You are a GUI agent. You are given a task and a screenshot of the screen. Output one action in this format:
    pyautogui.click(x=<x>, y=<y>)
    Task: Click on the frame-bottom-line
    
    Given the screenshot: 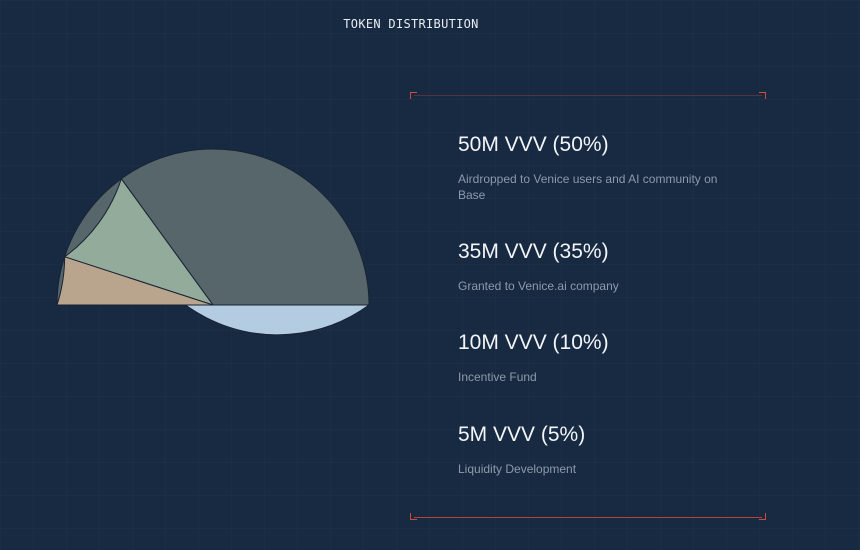 What is the action you would take?
    pyautogui.click(x=588, y=517)
    